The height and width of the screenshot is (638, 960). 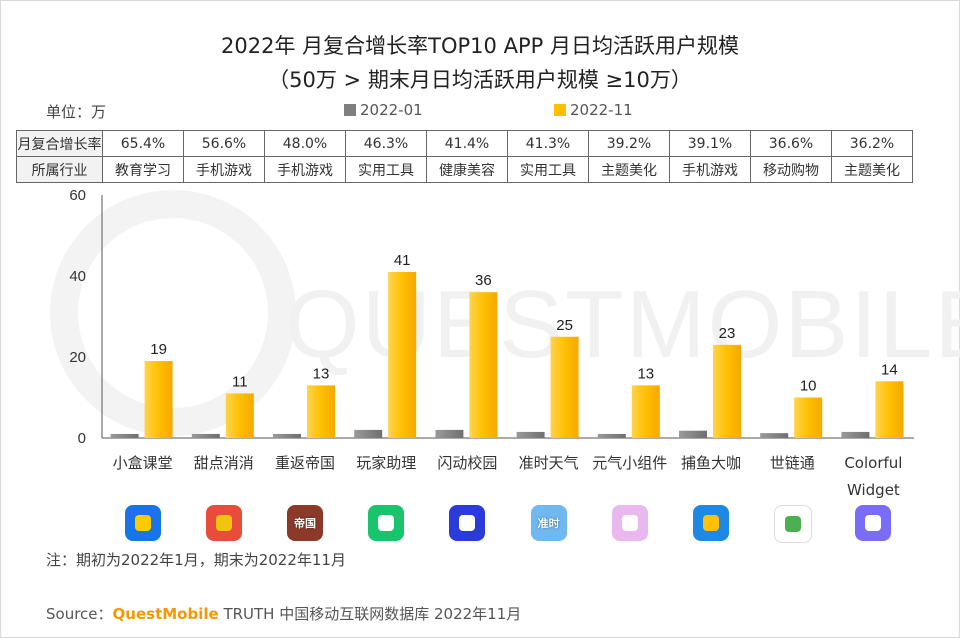 What do you see at coordinates (240, 381) in the screenshot?
I see `data-label: 11` at bounding box center [240, 381].